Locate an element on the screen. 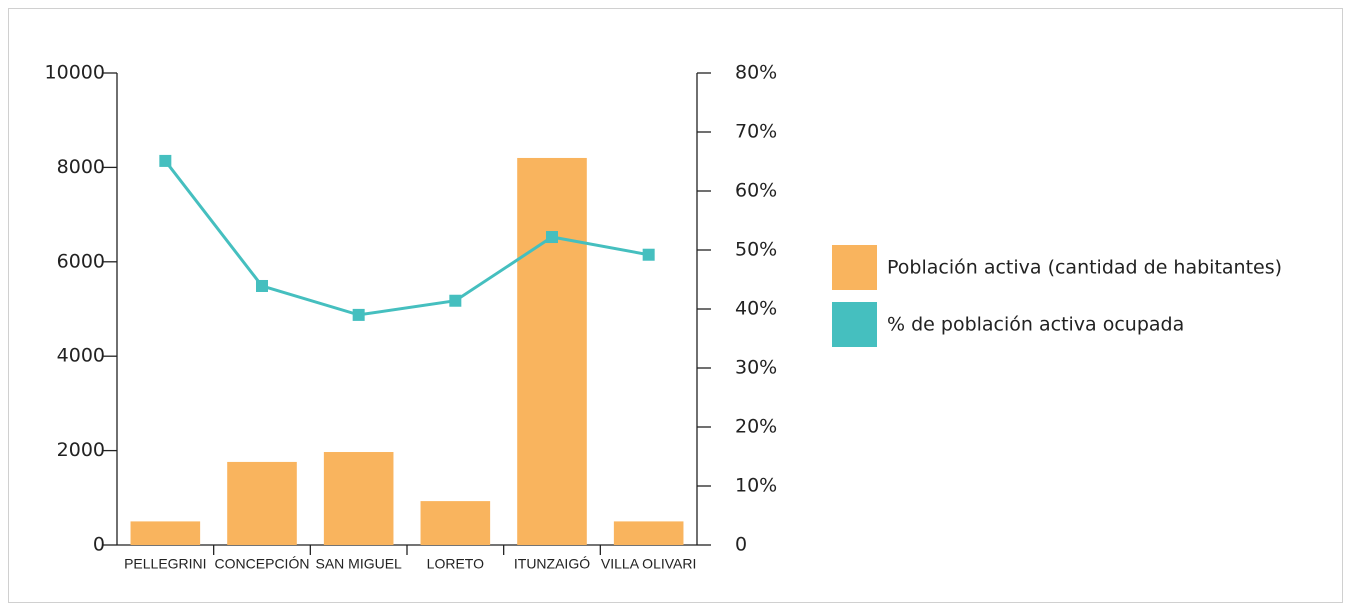 The width and height of the screenshot is (1351, 611). y-tick-label: 4000 is located at coordinates (81, 356).